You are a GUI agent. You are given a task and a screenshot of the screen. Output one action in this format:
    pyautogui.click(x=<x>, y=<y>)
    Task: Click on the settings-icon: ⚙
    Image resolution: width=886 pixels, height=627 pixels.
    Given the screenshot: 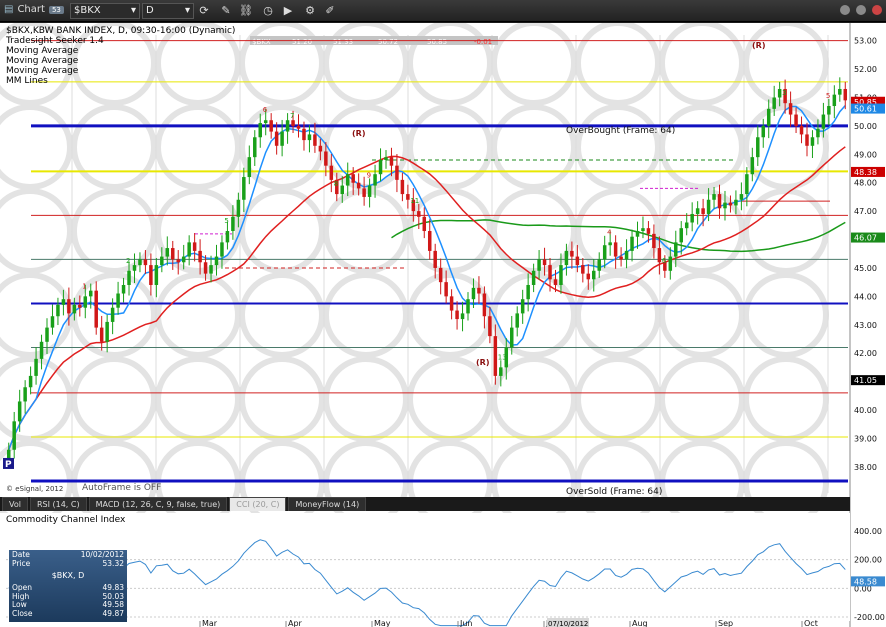 What is the action you would take?
    pyautogui.click(x=310, y=10)
    